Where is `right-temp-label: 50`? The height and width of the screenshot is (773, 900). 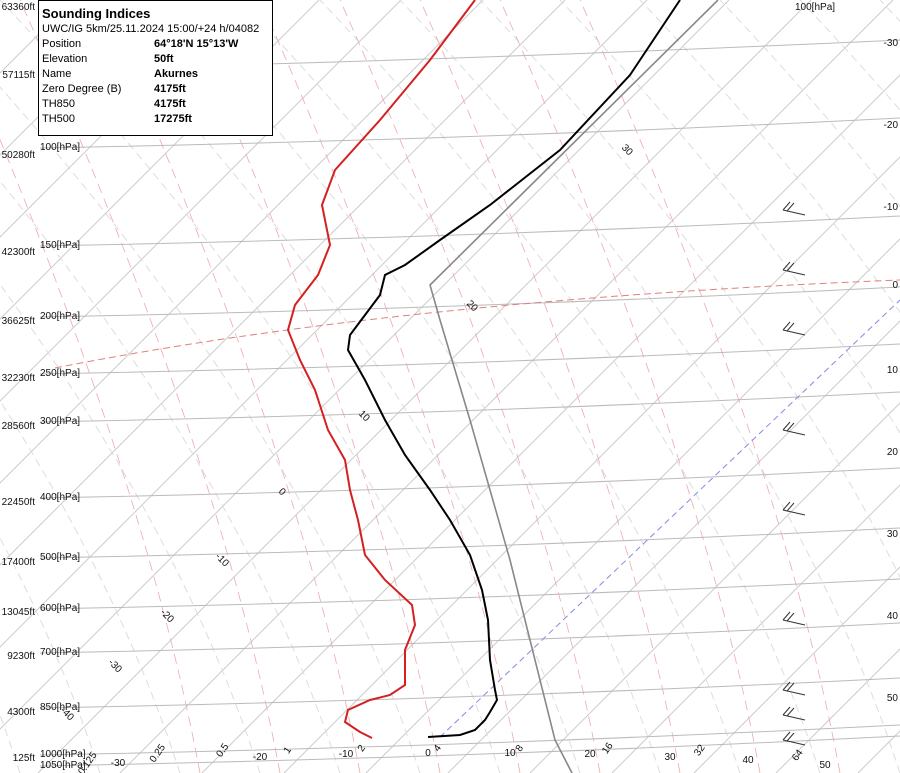
right-temp-label: 50 is located at coordinates (893, 698).